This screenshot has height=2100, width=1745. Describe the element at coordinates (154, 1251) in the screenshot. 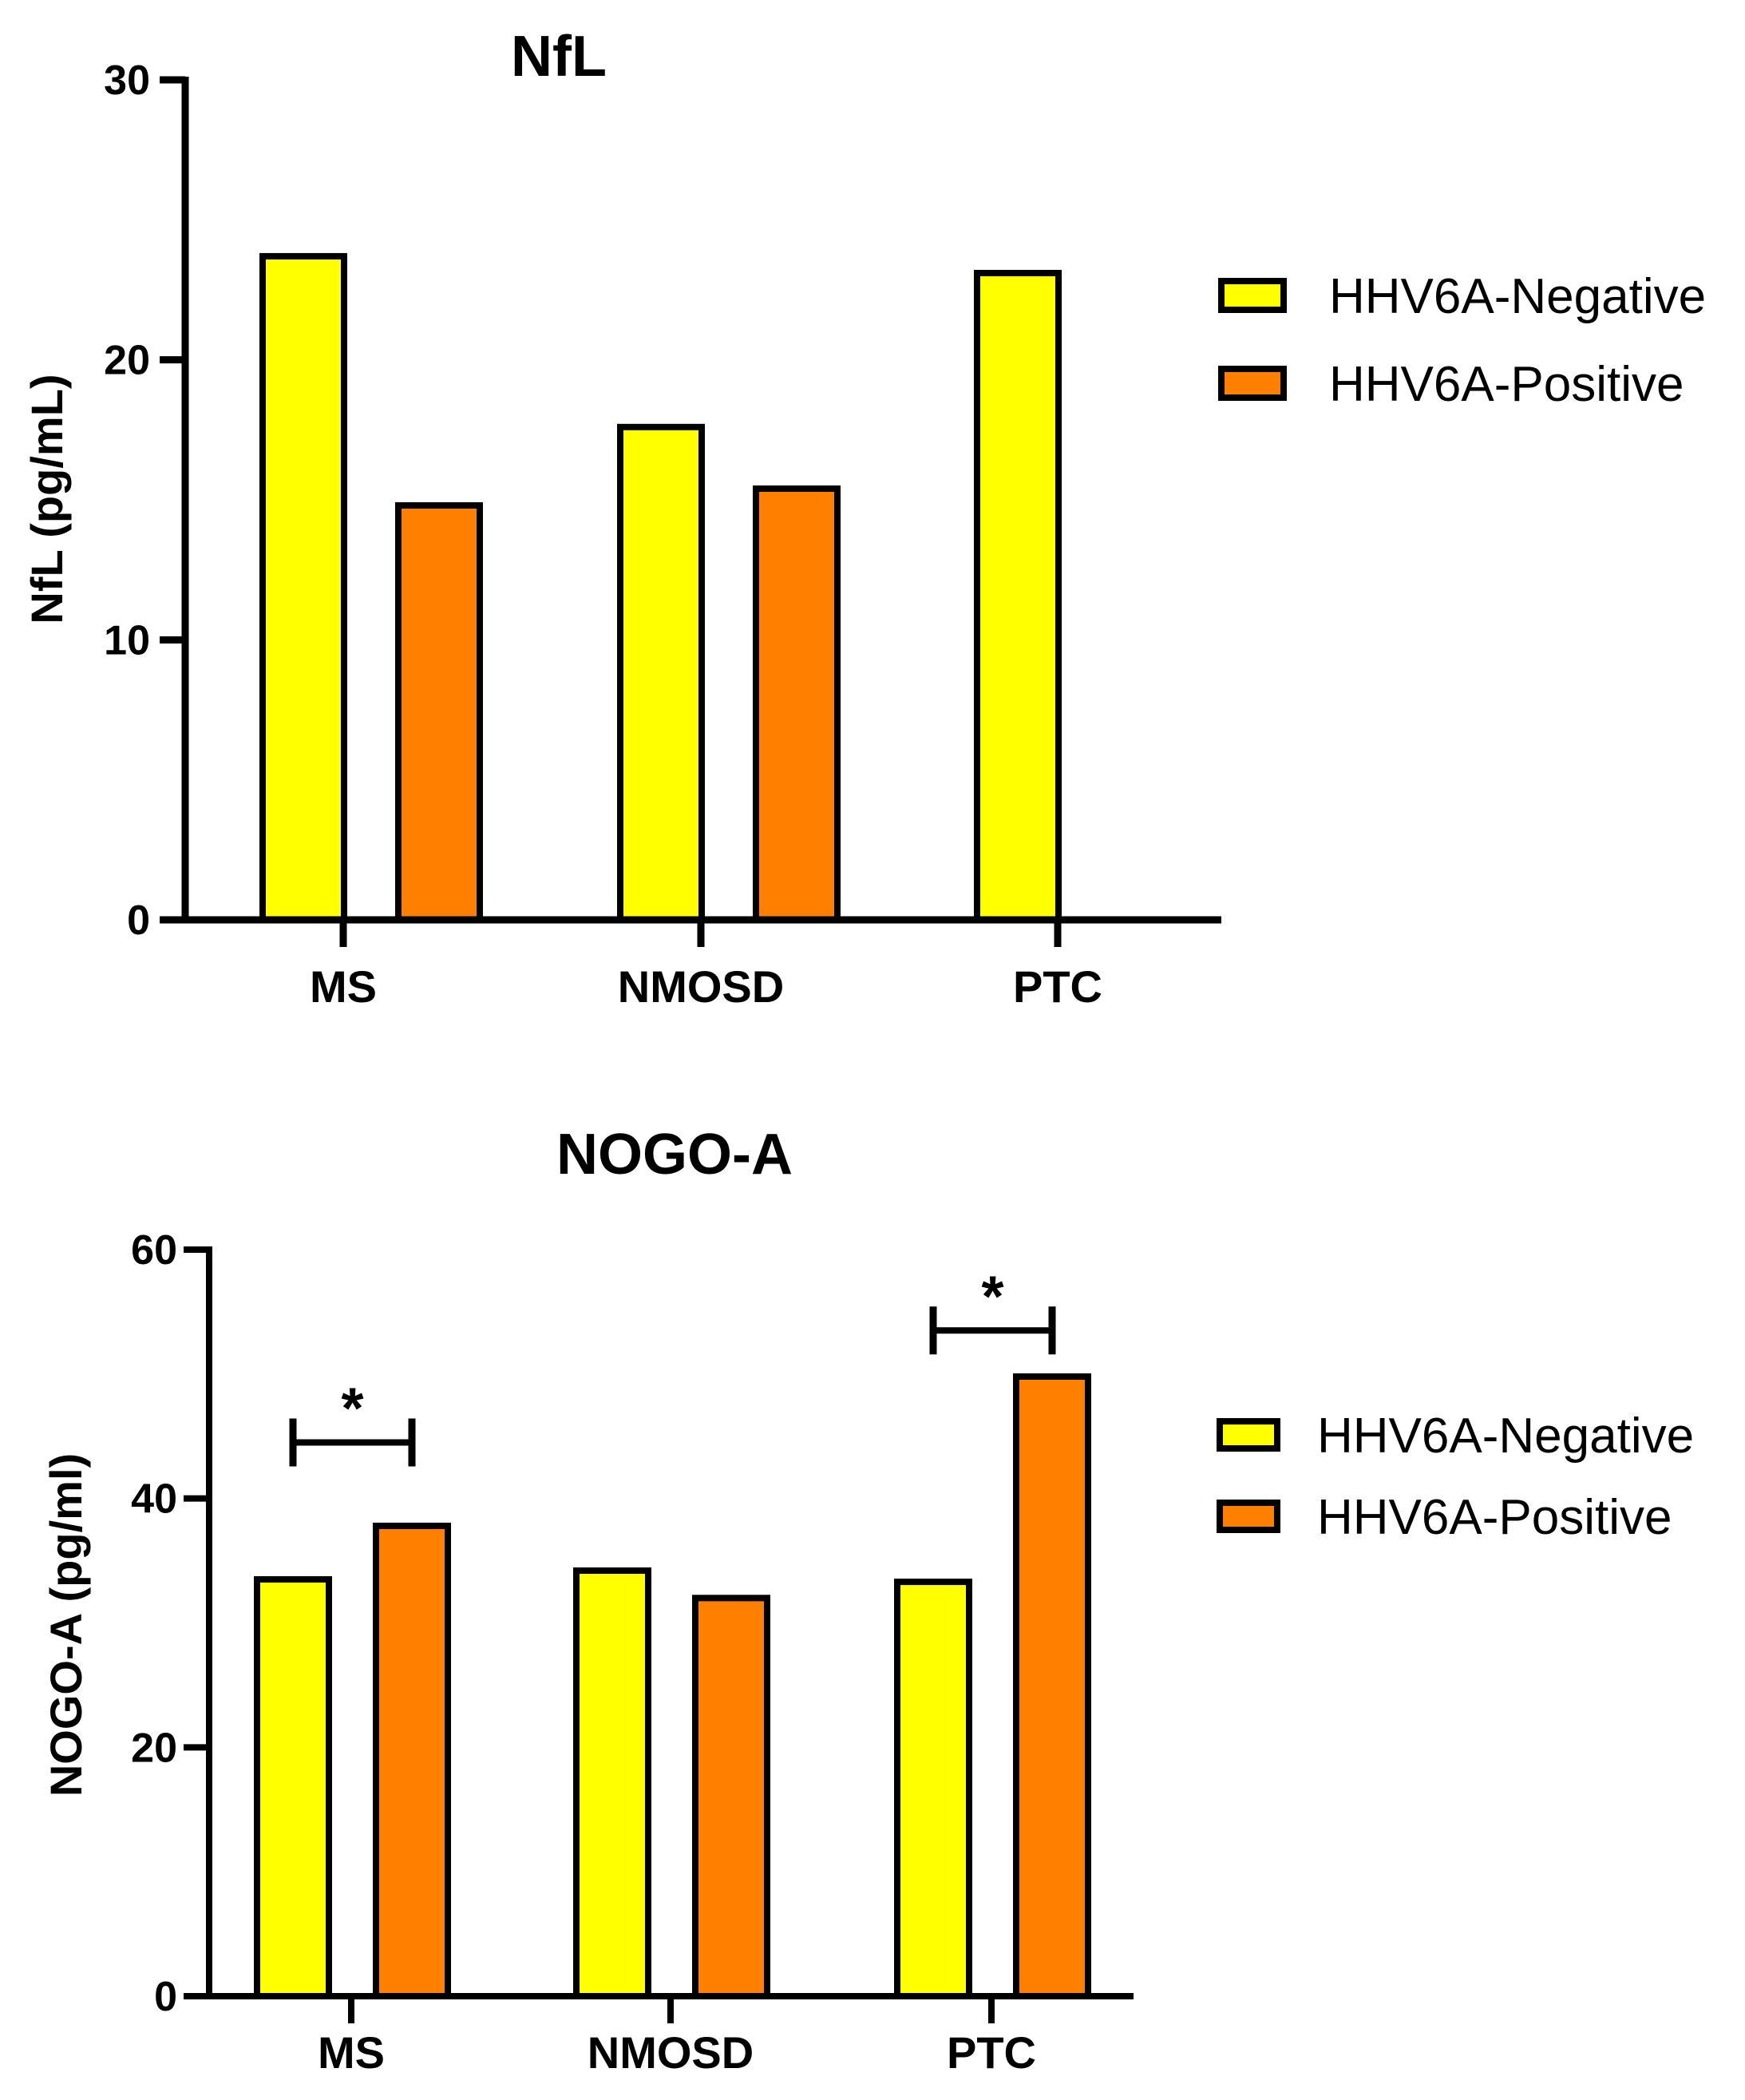

I see `y-tick-label: 60` at that location.